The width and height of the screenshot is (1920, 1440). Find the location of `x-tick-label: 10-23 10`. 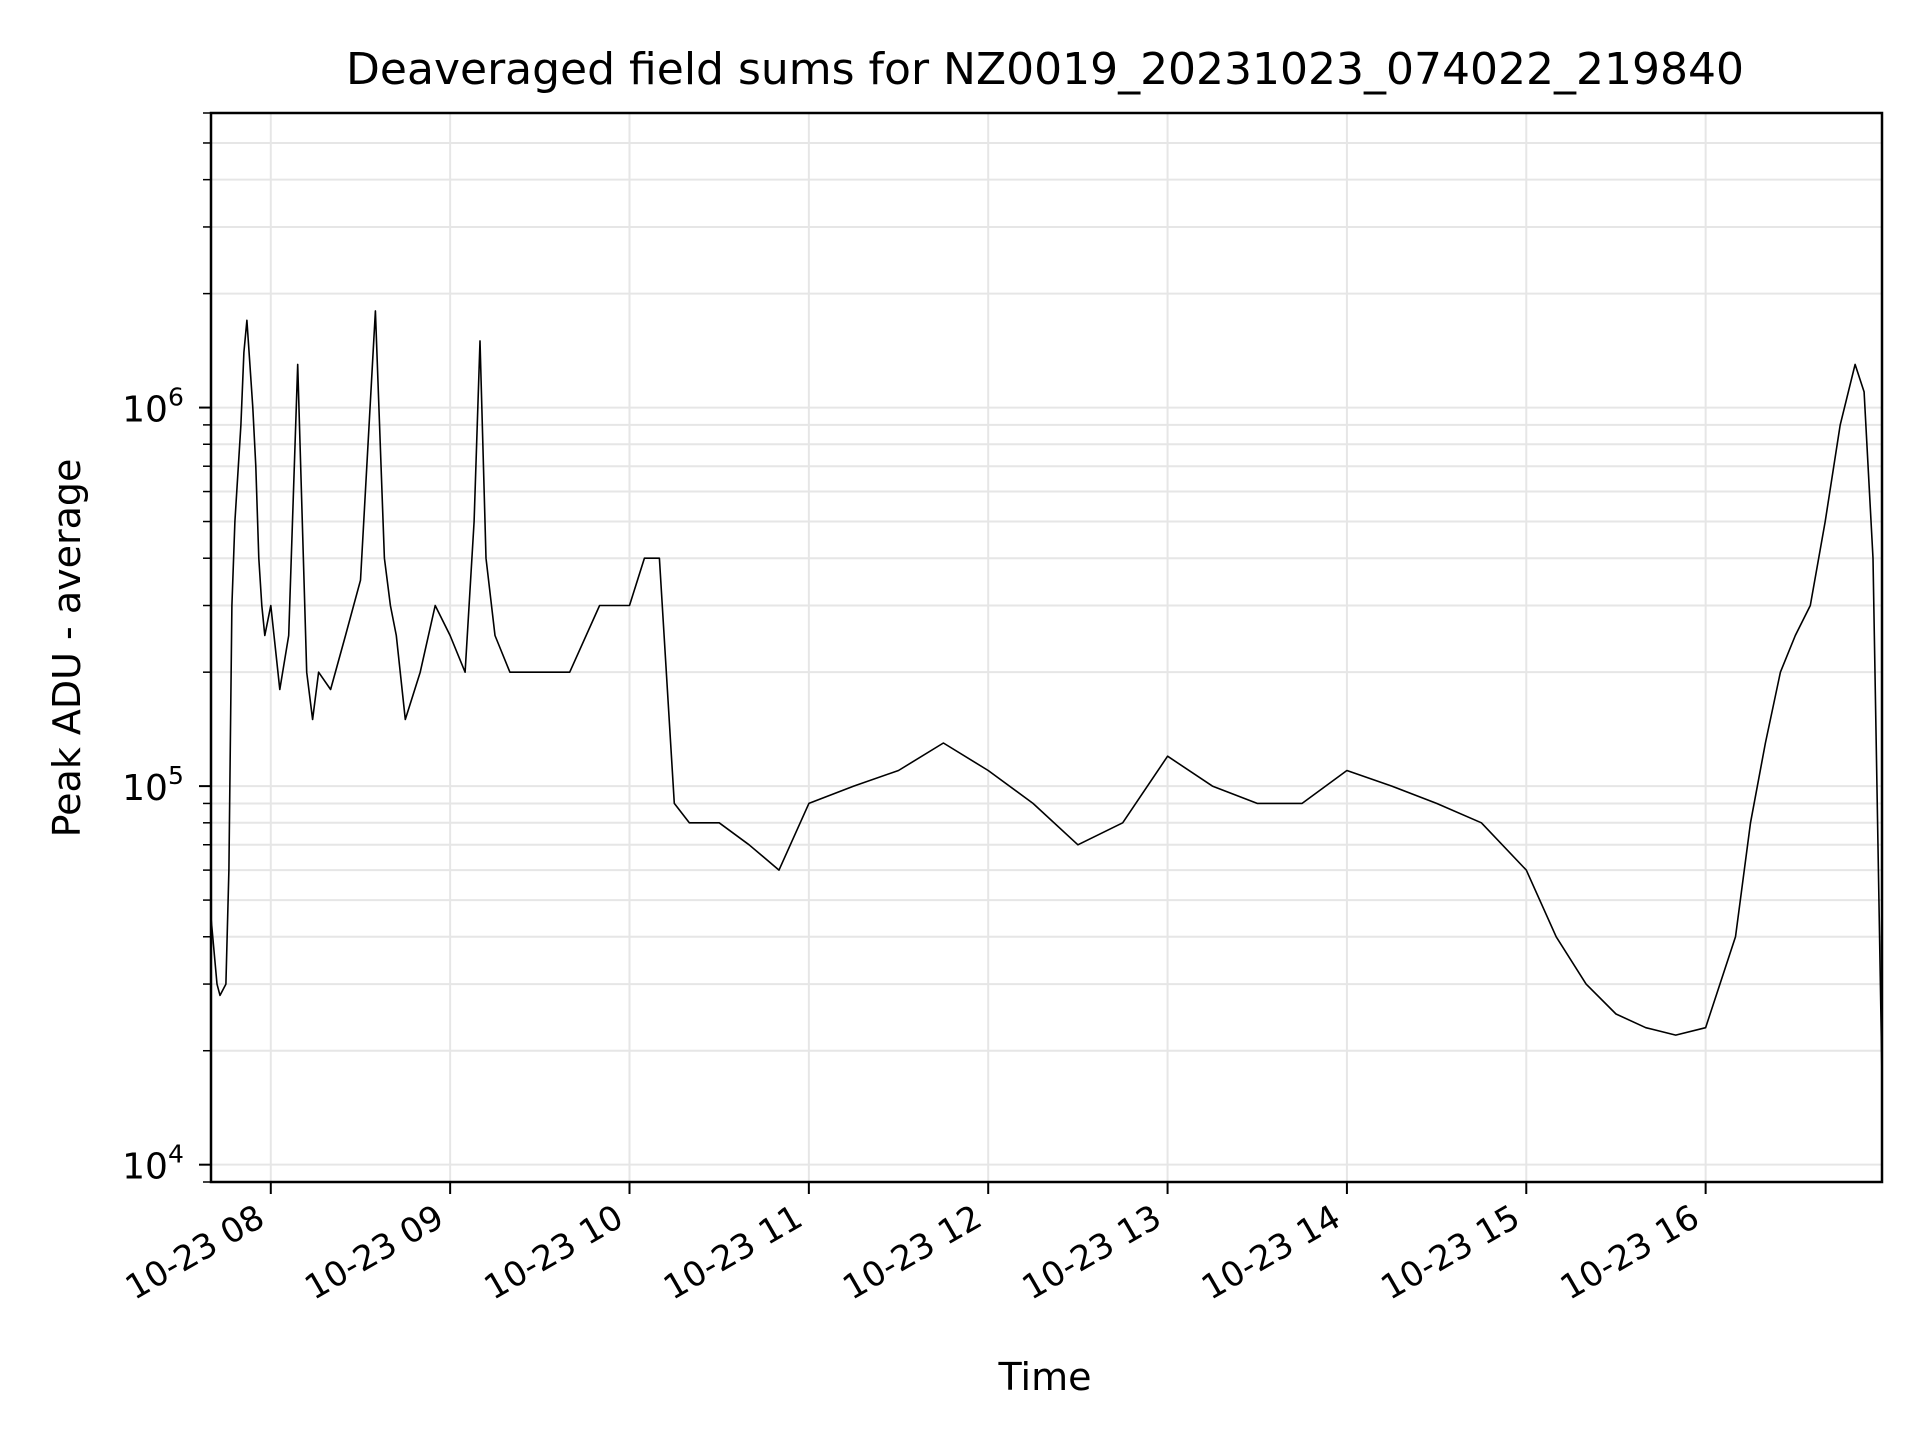

x-tick-label: 10-23 10 is located at coordinates (554, 1252).